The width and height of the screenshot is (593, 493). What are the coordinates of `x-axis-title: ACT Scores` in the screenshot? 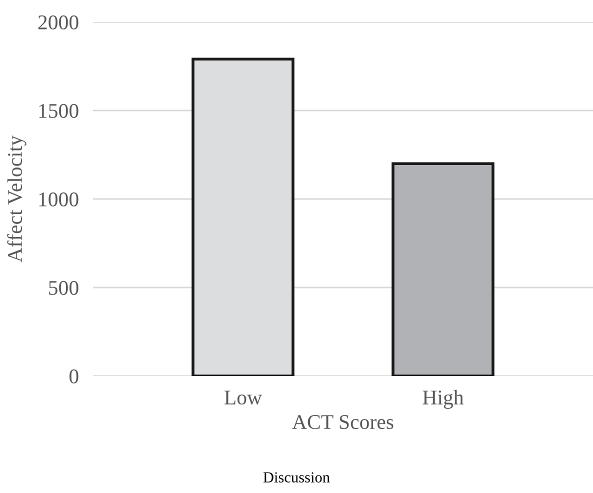 It's located at (343, 422).